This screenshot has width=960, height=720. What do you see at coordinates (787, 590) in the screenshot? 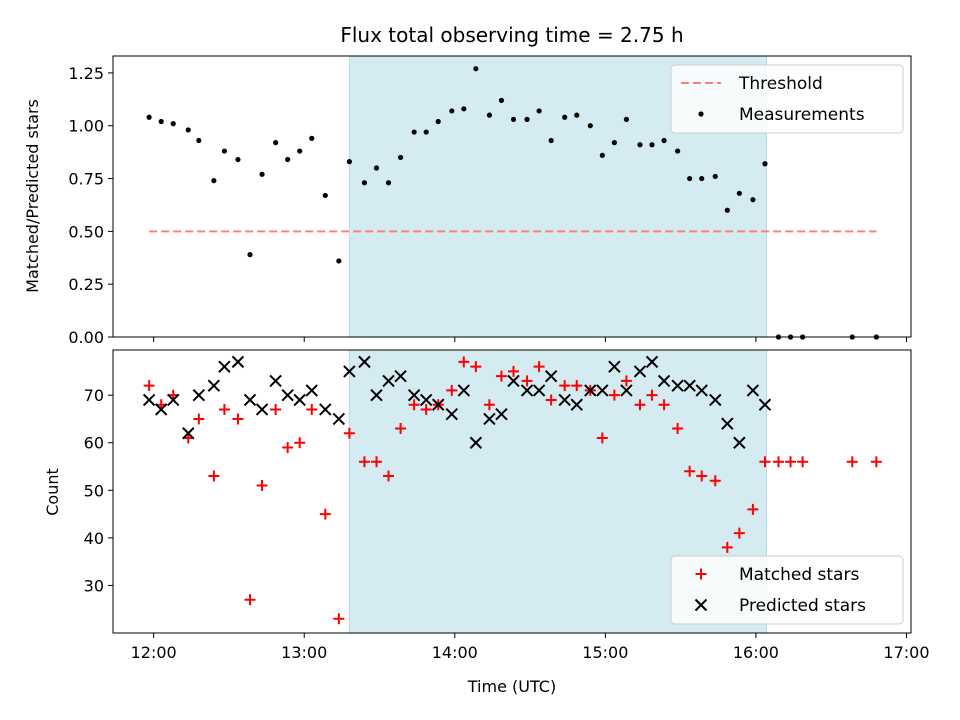
I see `legend: Matched stars Predicted stars` at bounding box center [787, 590].